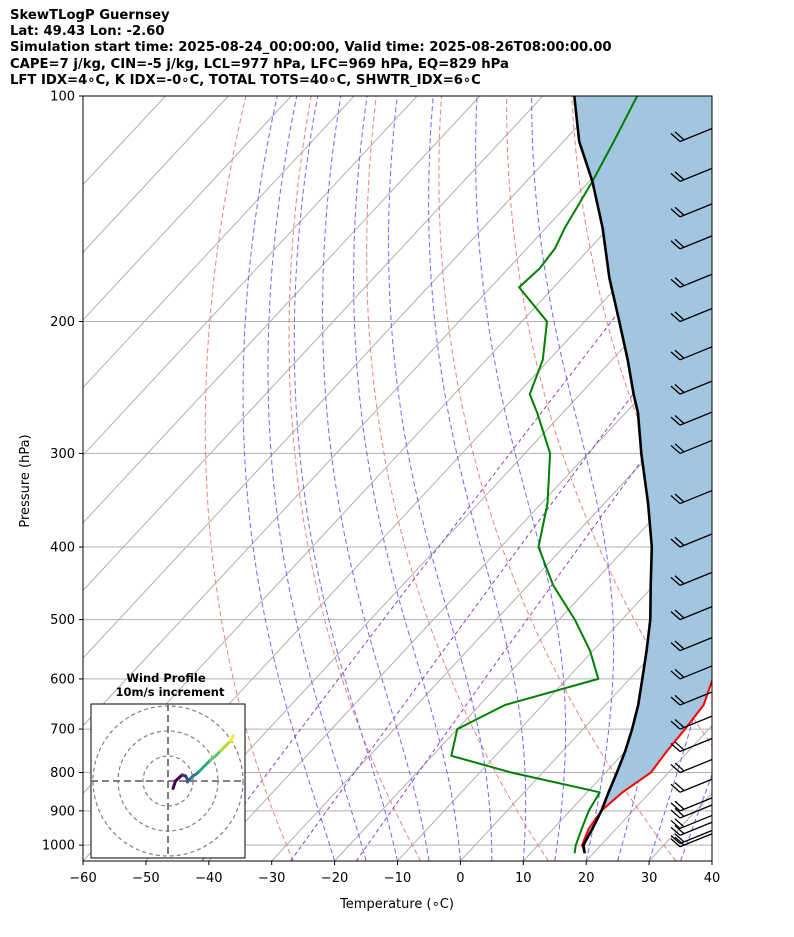 The height and width of the screenshot is (937, 794). What do you see at coordinates (334, 878) in the screenshot?
I see `x-tick-label: −20` at bounding box center [334, 878].